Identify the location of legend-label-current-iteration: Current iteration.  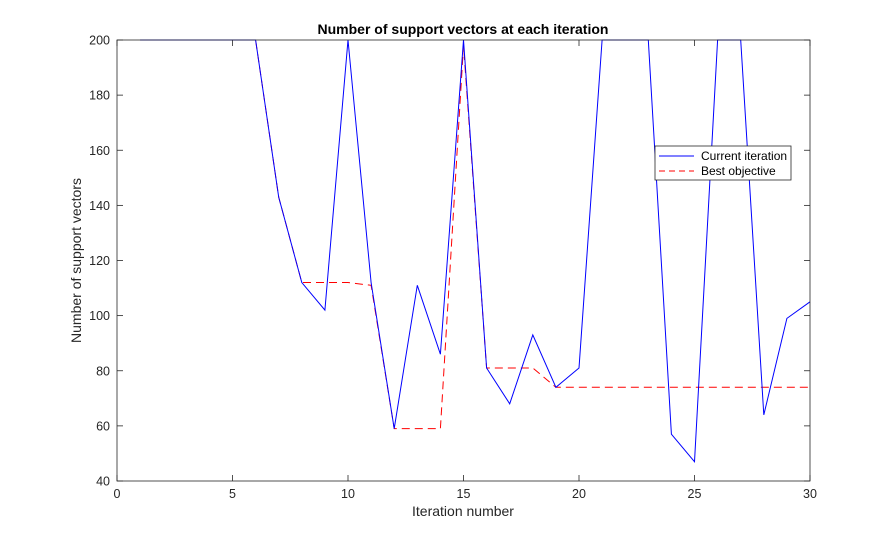
(744, 156).